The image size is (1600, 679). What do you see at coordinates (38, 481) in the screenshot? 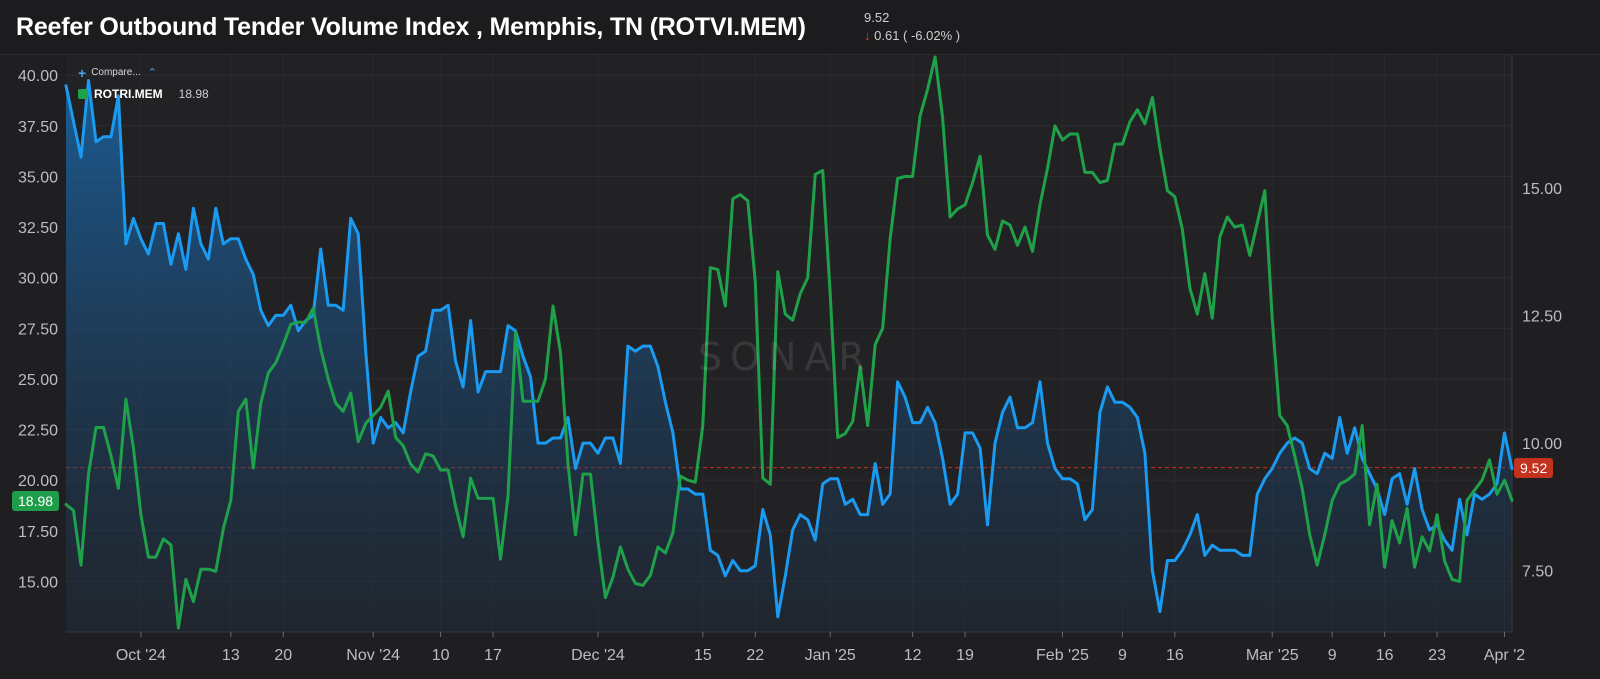
I see `left-tick-label: 20.00` at bounding box center [38, 481].